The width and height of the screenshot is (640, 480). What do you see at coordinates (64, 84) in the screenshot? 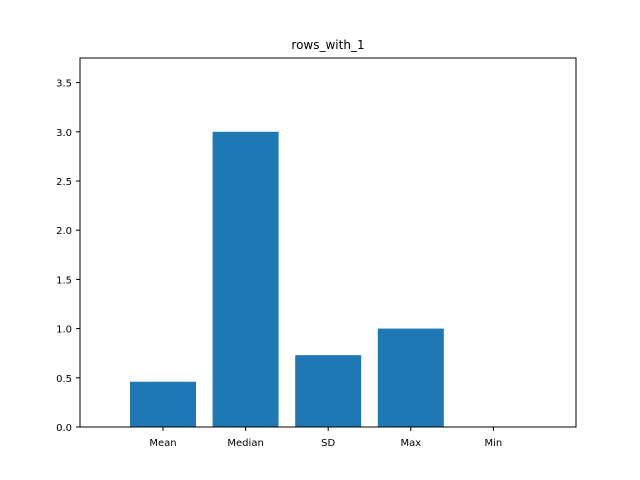
I see `y-tick-label: 3.5` at bounding box center [64, 84].